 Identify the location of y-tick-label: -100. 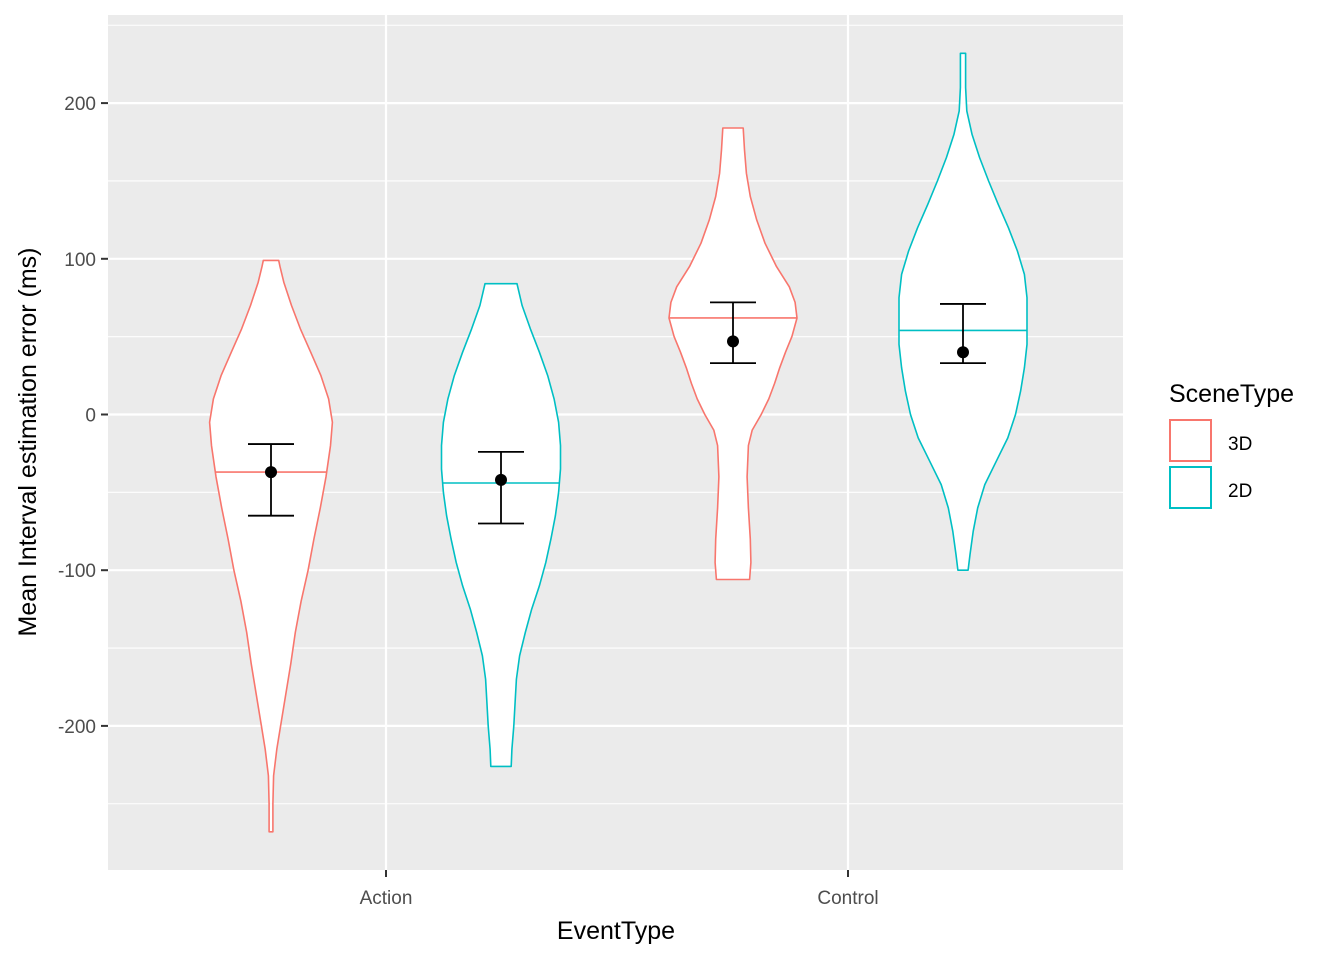
(77, 571).